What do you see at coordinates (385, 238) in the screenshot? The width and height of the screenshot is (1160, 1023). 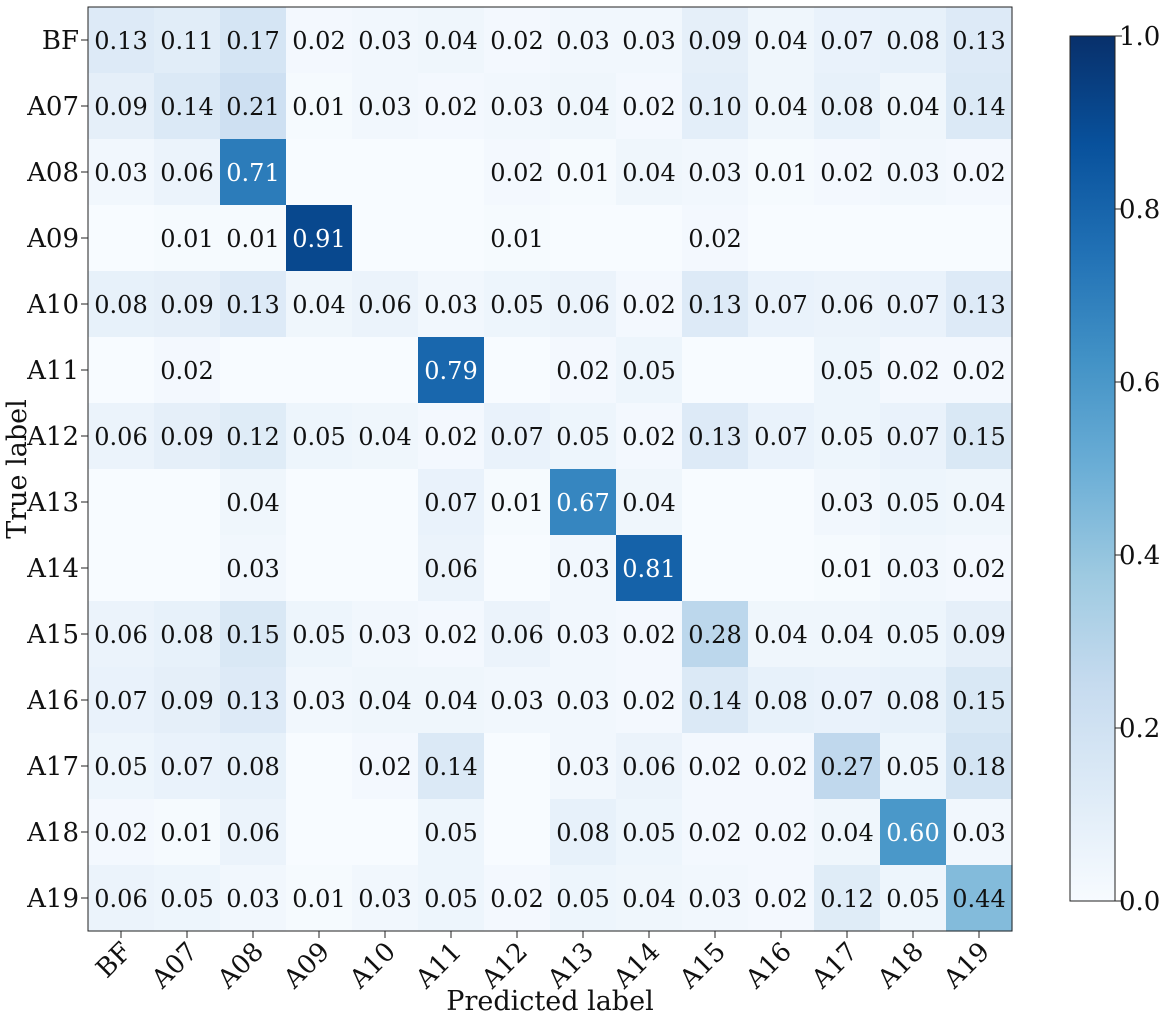 I see `heatmap-cell-a09-a10` at bounding box center [385, 238].